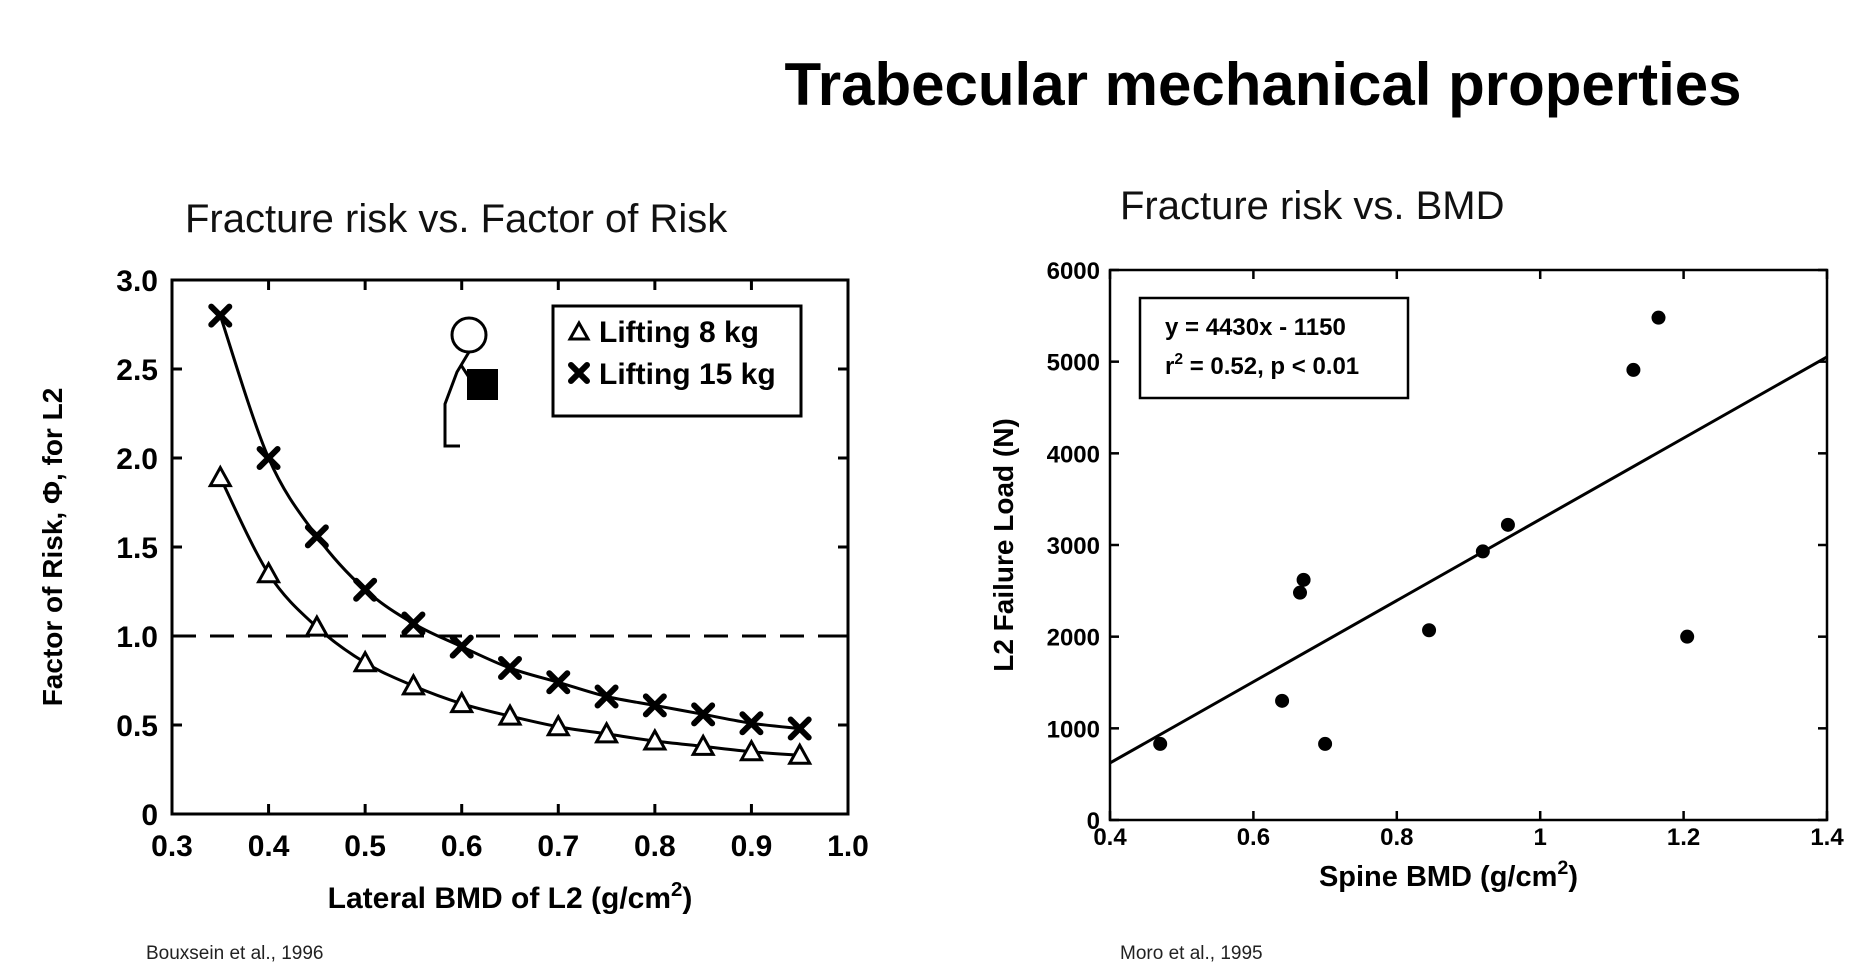 The height and width of the screenshot is (978, 1872). What do you see at coordinates (558, 846) in the screenshot?
I see `x-tick-label: 0.7` at bounding box center [558, 846].